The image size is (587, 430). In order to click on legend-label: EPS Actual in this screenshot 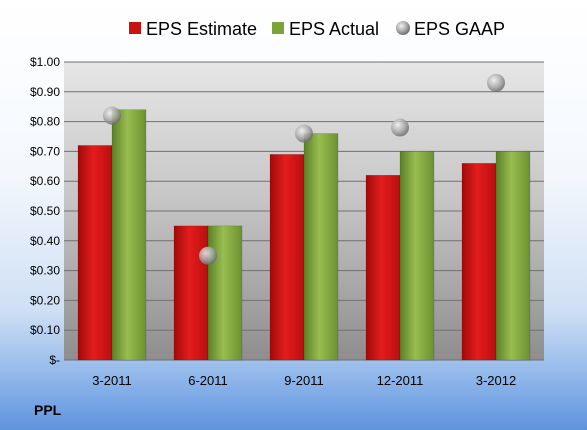, I will do `click(334, 29)`.